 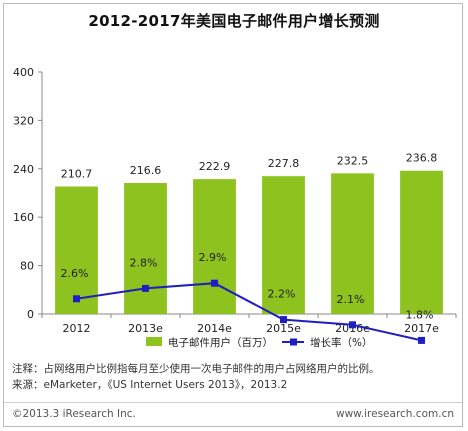 What do you see at coordinates (77, 328) in the screenshot?
I see `x-tick-label: 2012` at bounding box center [77, 328].